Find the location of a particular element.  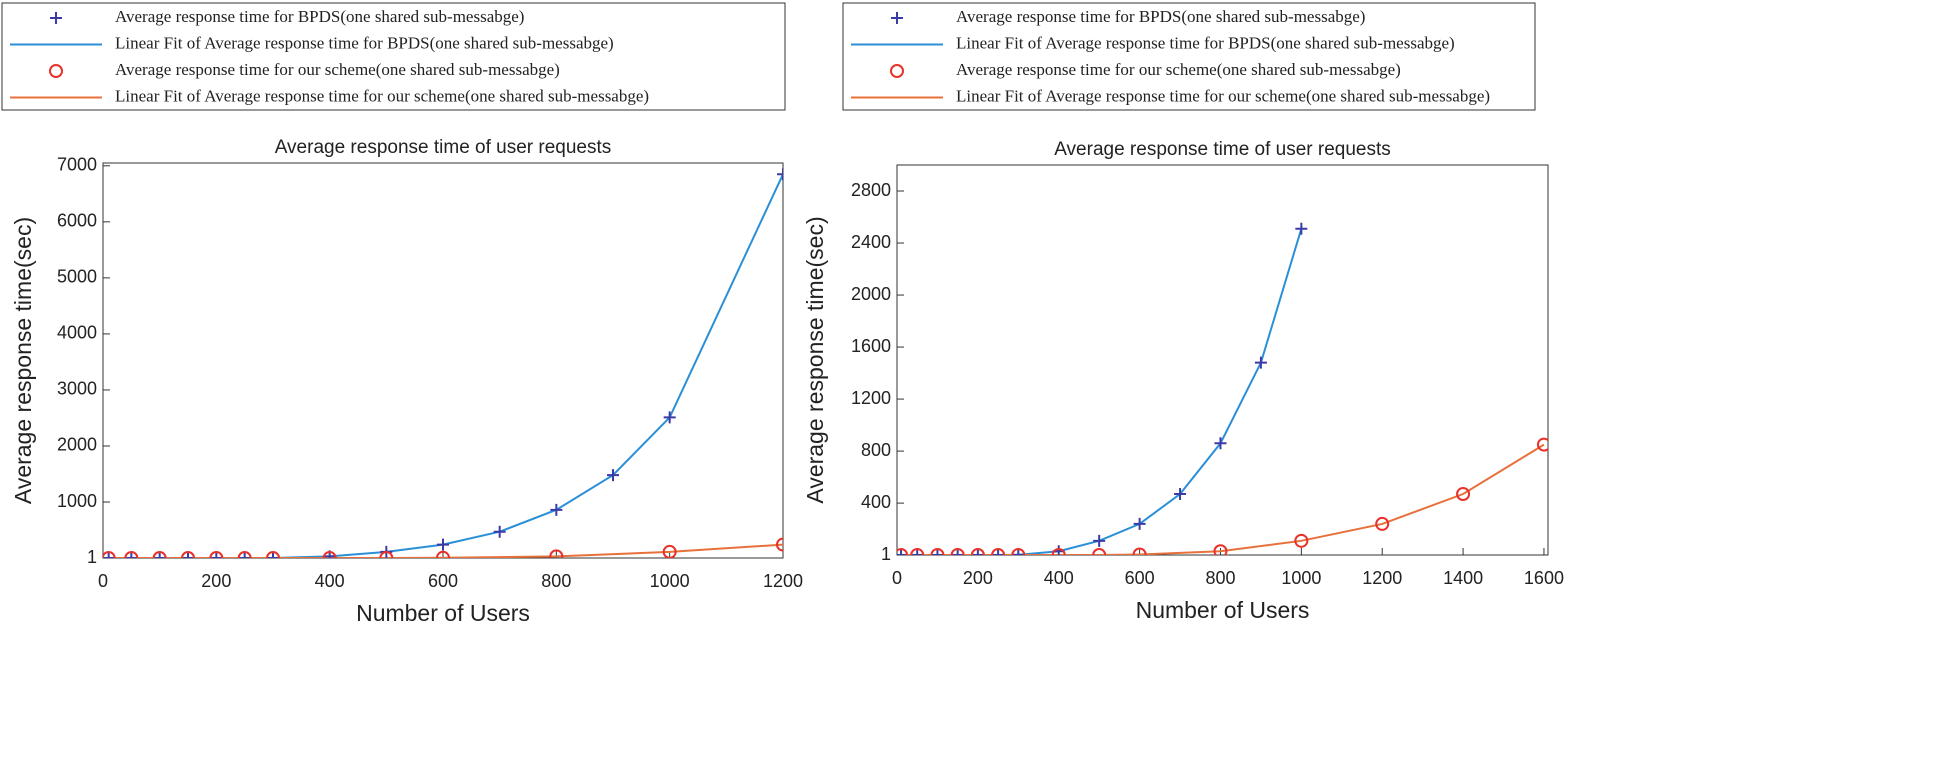

y-tick-label: 1 is located at coordinates (886, 554).